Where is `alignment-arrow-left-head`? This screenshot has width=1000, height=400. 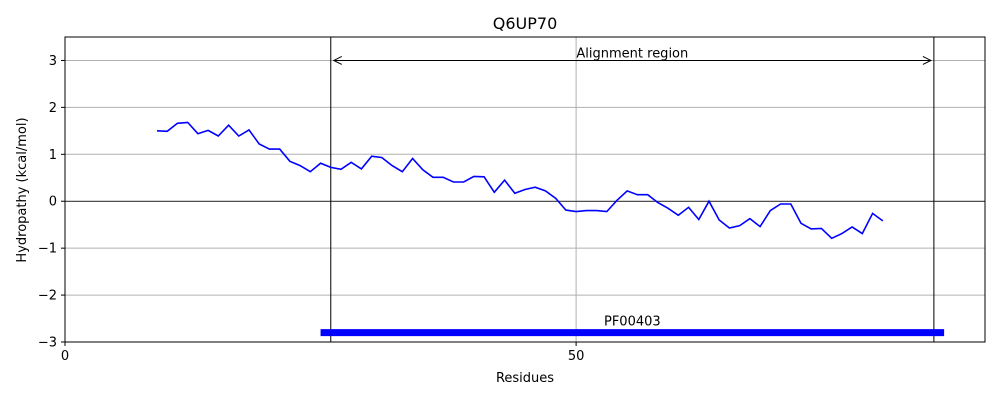
alignment-arrow-left-head is located at coordinates (337, 60).